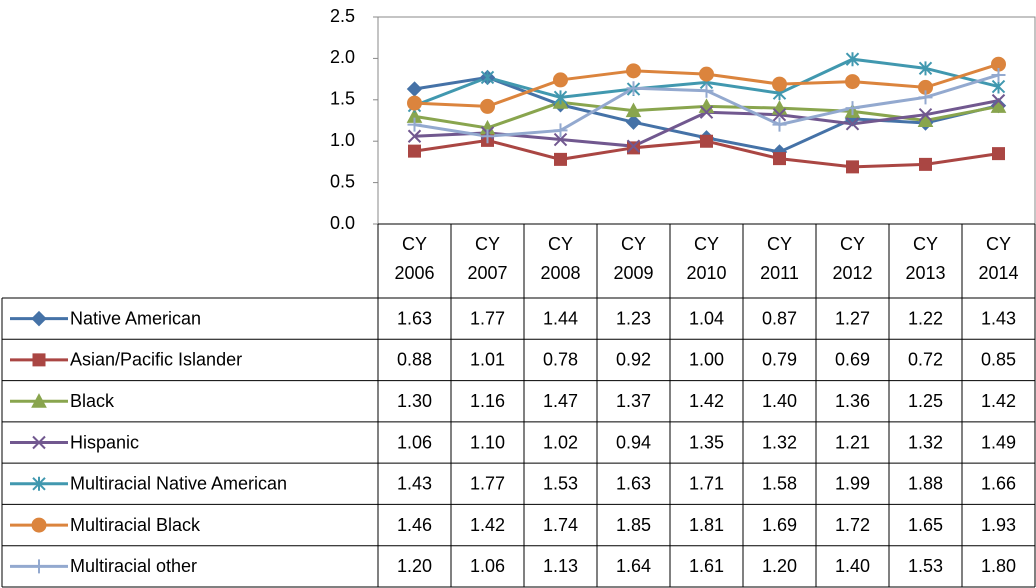  What do you see at coordinates (560, 258) in the screenshot?
I see `x-tick-label: CY 2008` at bounding box center [560, 258].